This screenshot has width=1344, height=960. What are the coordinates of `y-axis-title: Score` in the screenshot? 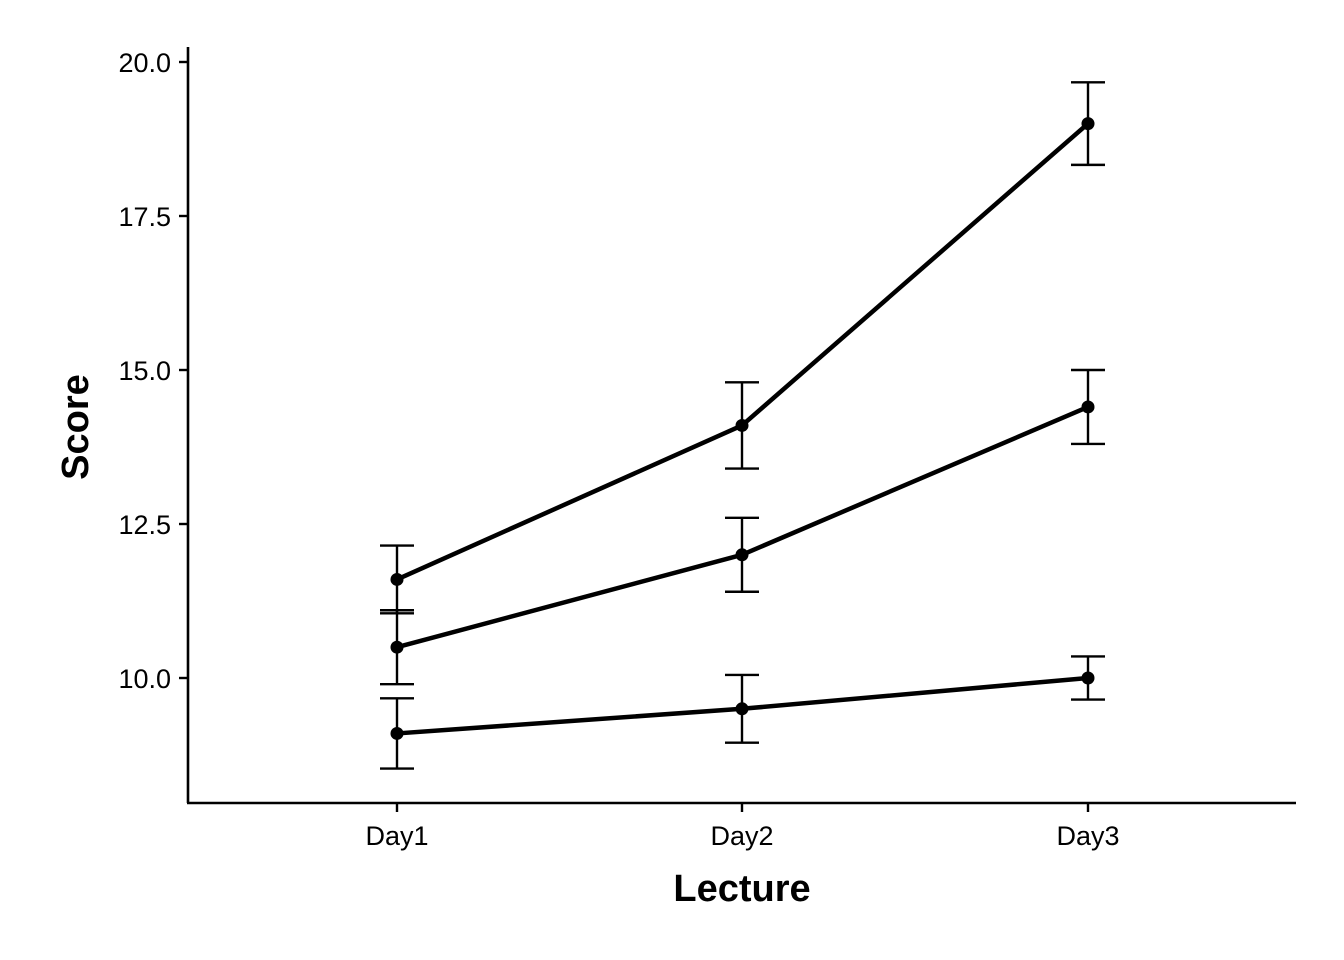 It's located at (76, 427).